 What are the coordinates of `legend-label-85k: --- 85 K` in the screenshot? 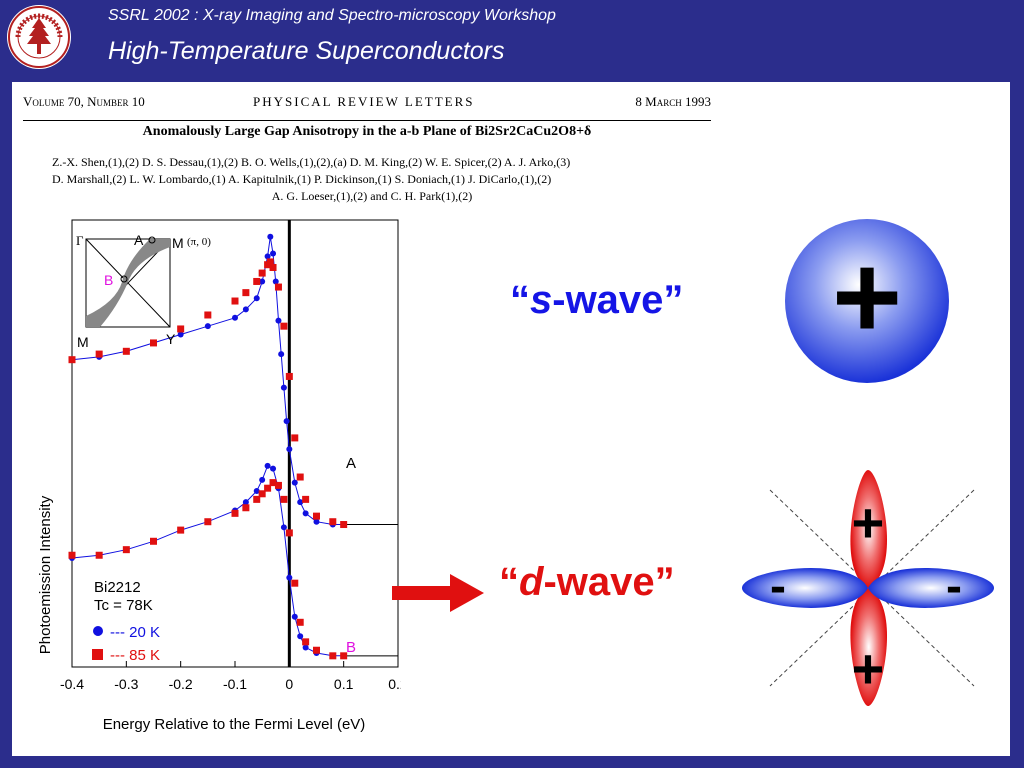 It's located at (135, 655).